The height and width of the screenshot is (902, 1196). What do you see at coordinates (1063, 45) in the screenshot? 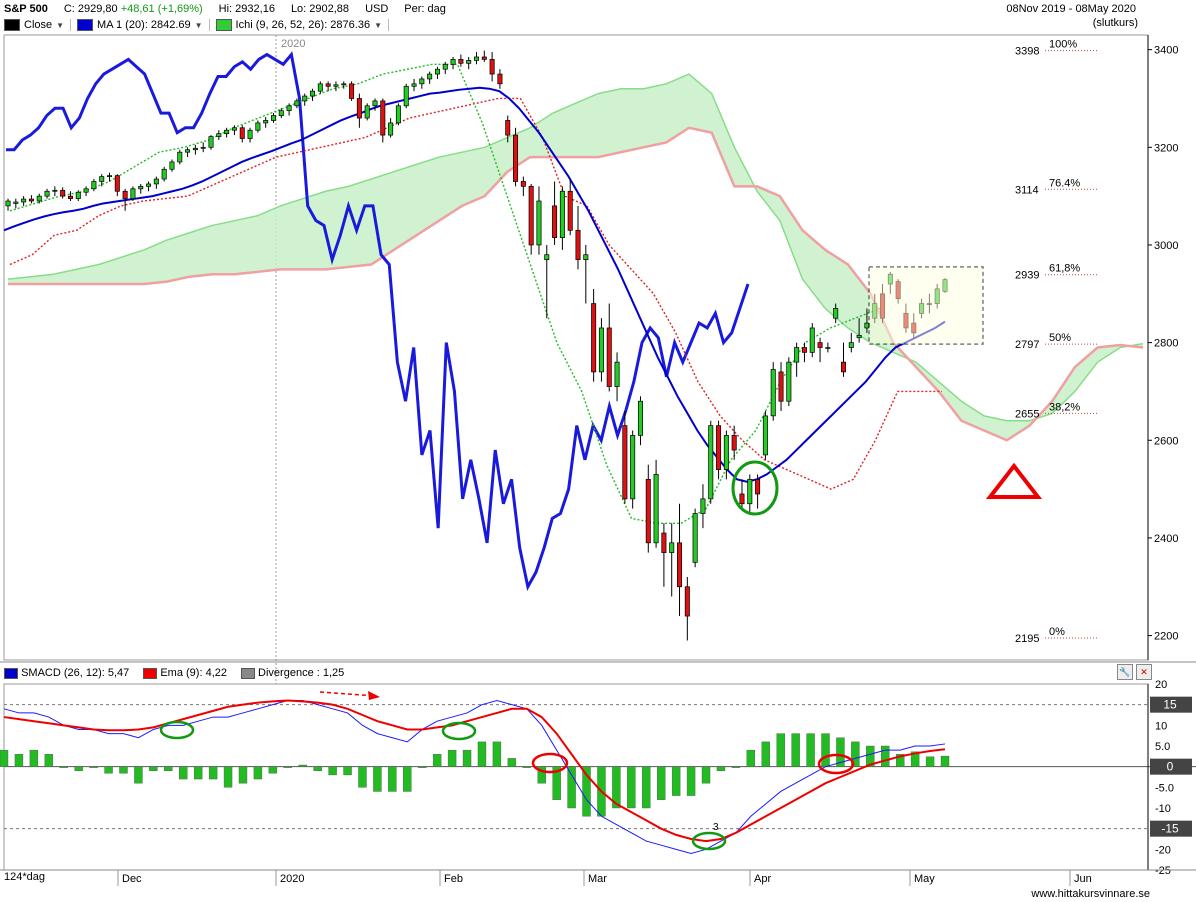
I see `fib-pct-label: 100%` at bounding box center [1063, 45].